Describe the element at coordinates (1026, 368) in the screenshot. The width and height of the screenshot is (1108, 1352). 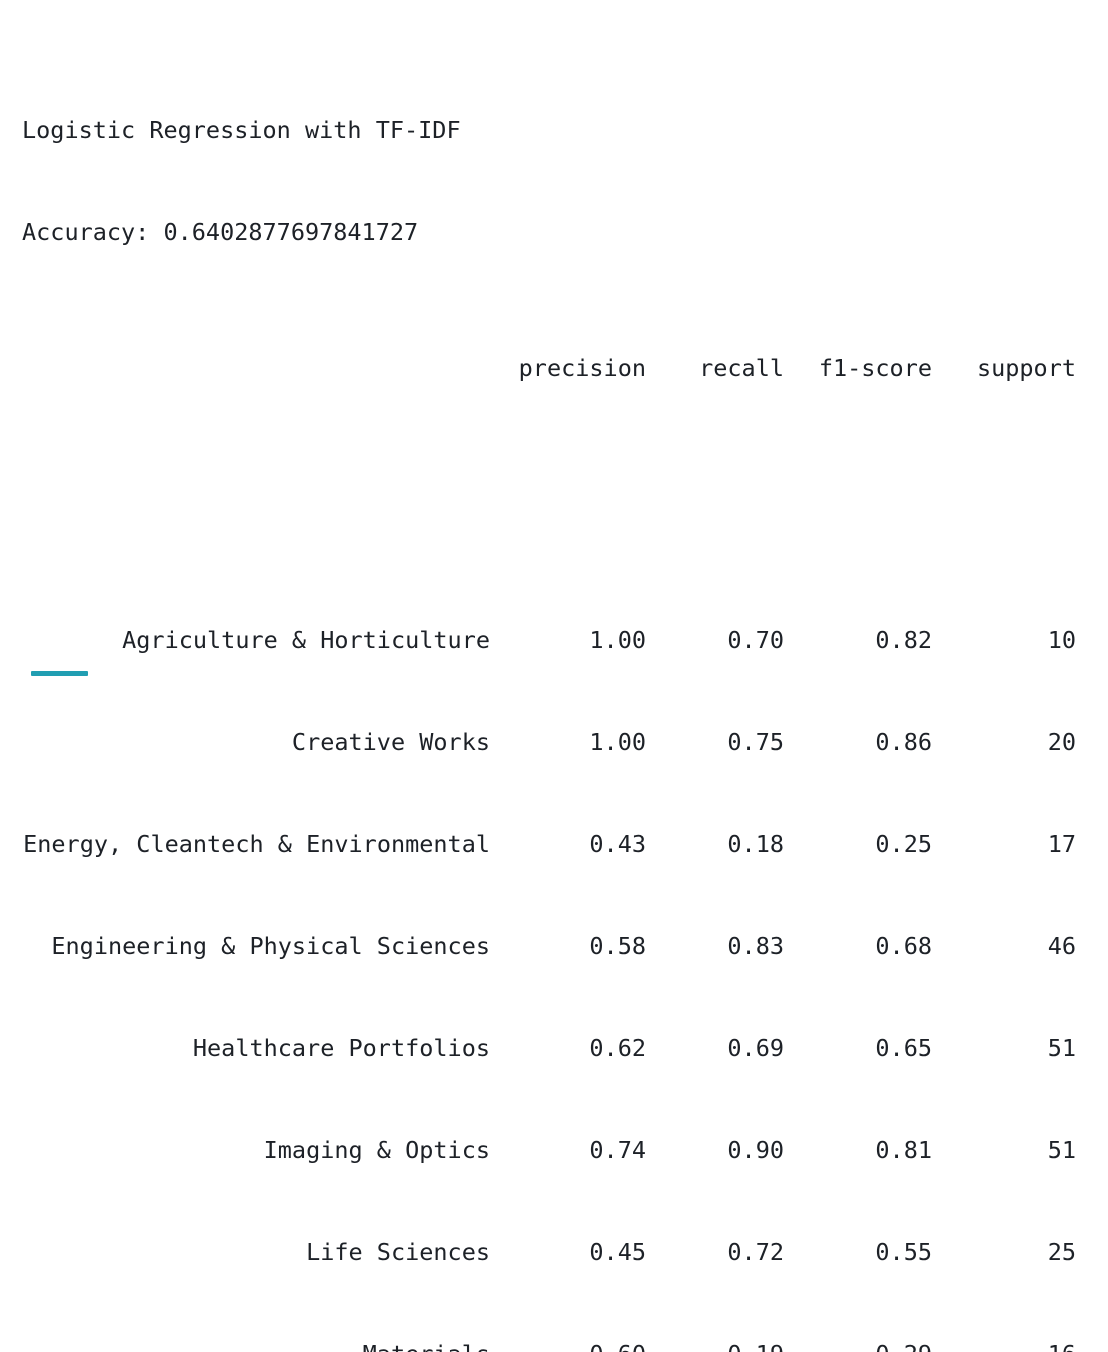
I see `column-header-support: support` at that location.